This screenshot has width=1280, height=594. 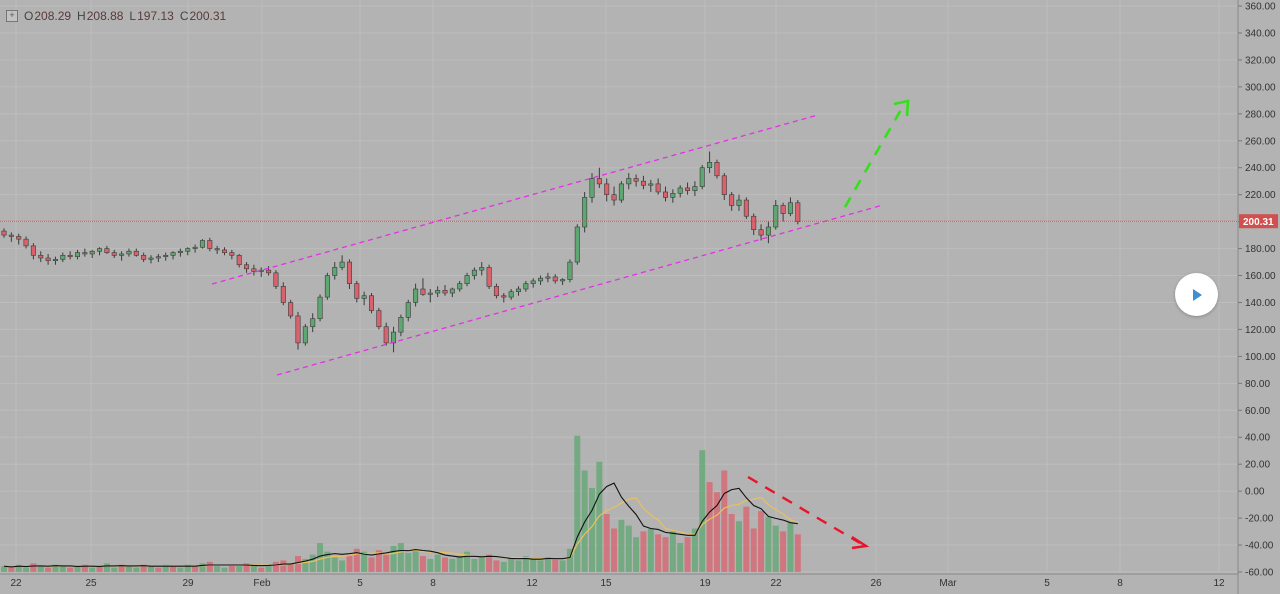 What do you see at coordinates (1260, 87) in the screenshot?
I see `price-tick-label: 300.00` at bounding box center [1260, 87].